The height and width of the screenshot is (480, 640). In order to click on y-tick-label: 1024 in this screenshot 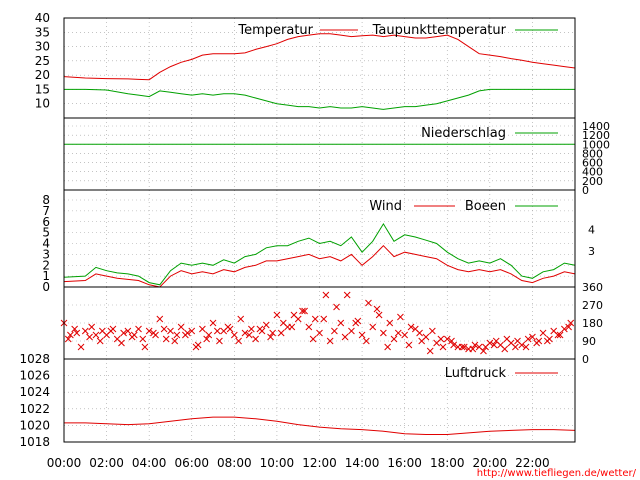, I will do `click(34, 392)`.